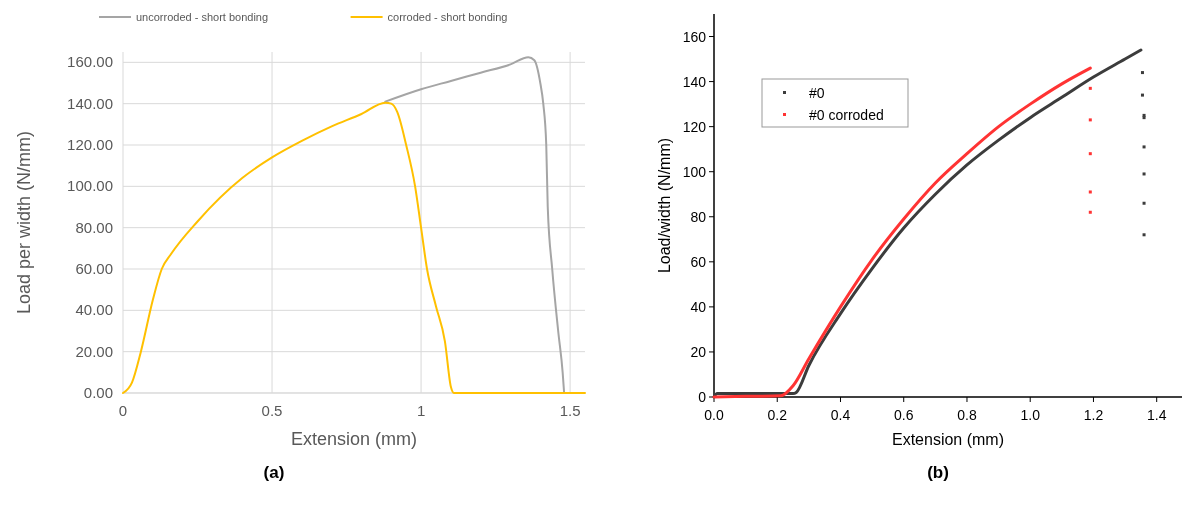 This screenshot has width=1185, height=506. What do you see at coordinates (272, 410) in the screenshot?
I see `x-tick-label: 0.5` at bounding box center [272, 410].